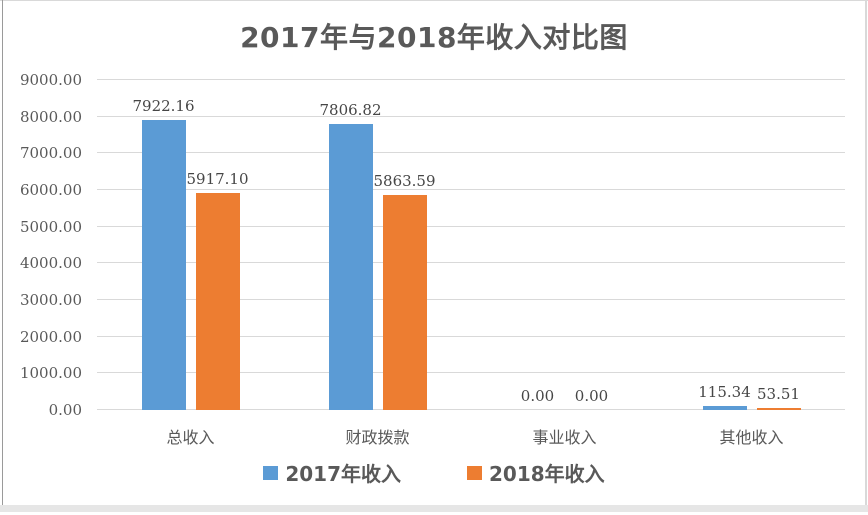  Describe the element at coordinates (50, 153) in the screenshot. I see `y-tick-label: 7000.00` at that location.